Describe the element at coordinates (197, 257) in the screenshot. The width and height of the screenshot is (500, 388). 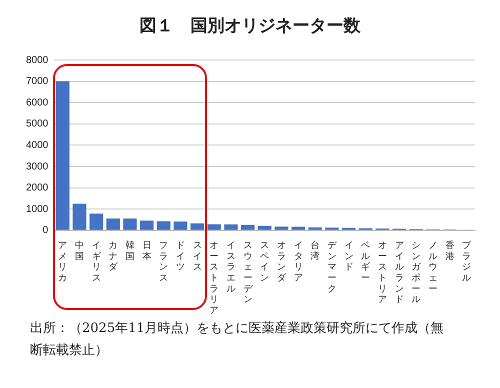
I see `x-tick-label: スイス` at that location.